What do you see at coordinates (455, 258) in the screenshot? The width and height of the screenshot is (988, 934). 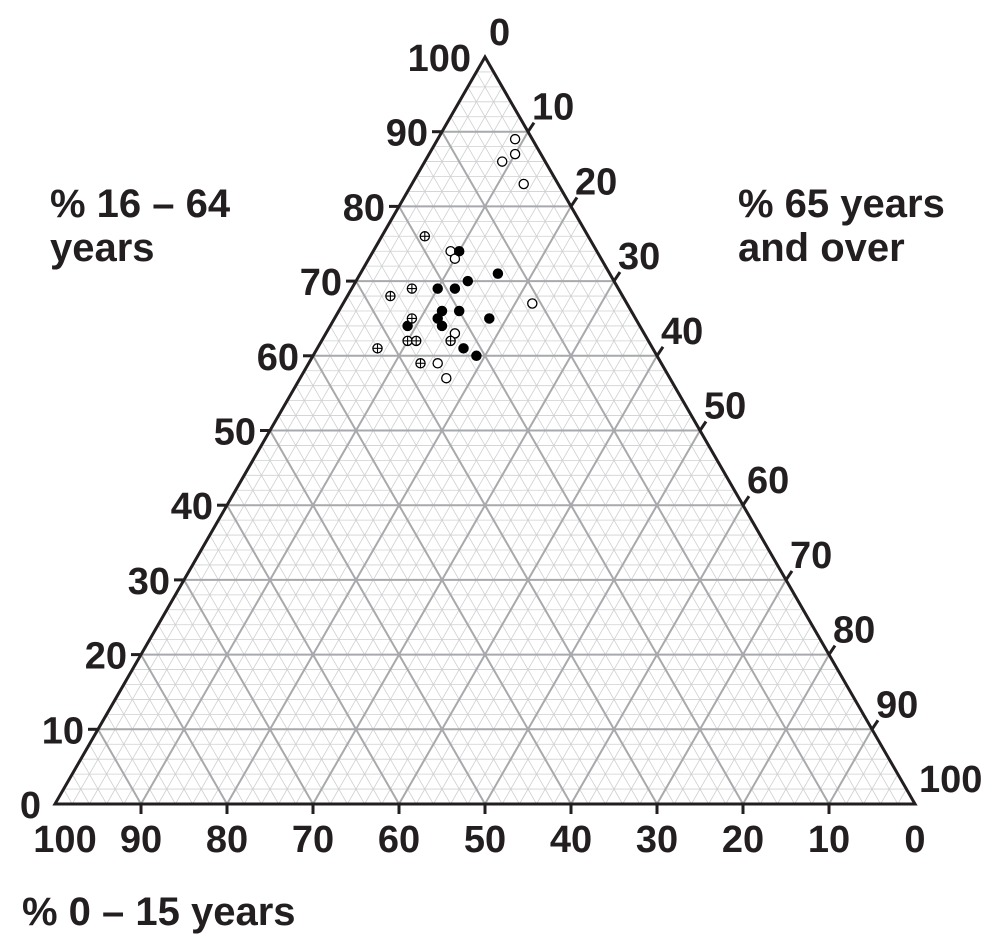 I see `data-points` at bounding box center [455, 258].